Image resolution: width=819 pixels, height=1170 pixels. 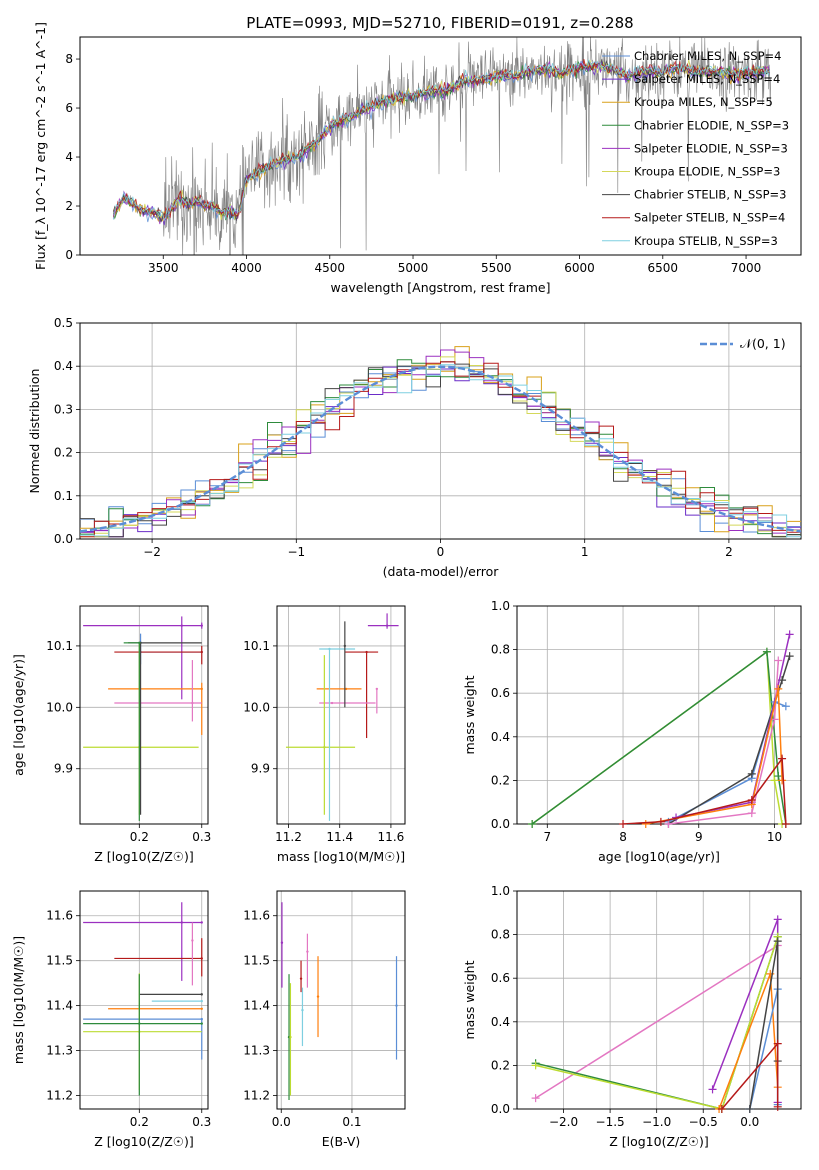 What do you see at coordinates (63, 769) in the screenshot?
I see `y-tick-label: 9.9` at bounding box center [63, 769].